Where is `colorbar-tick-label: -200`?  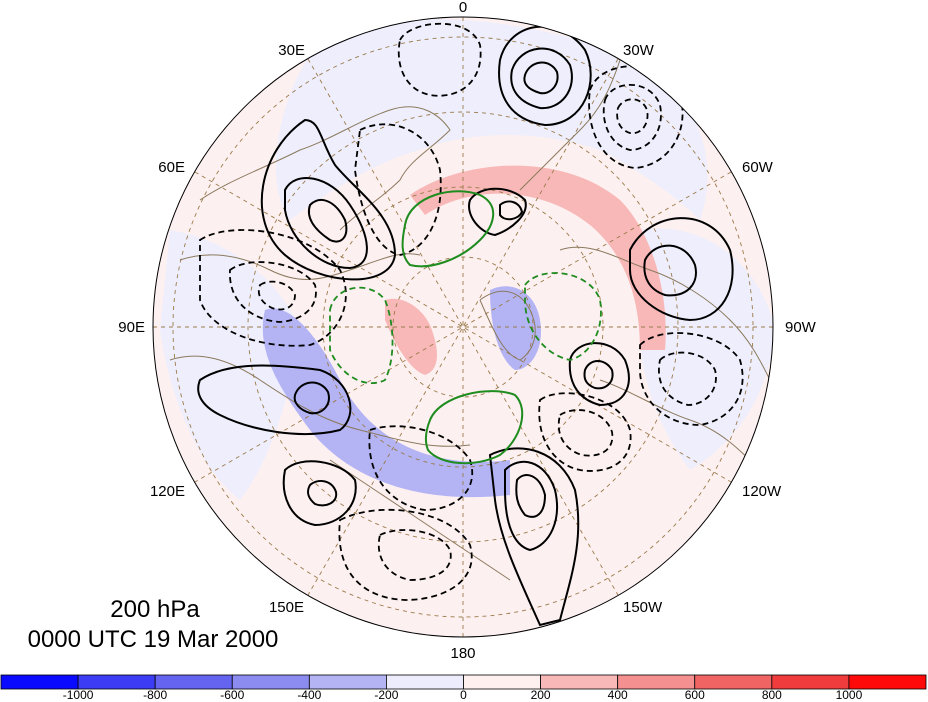
colorbar-tick-label: -200 is located at coordinates (386, 695).